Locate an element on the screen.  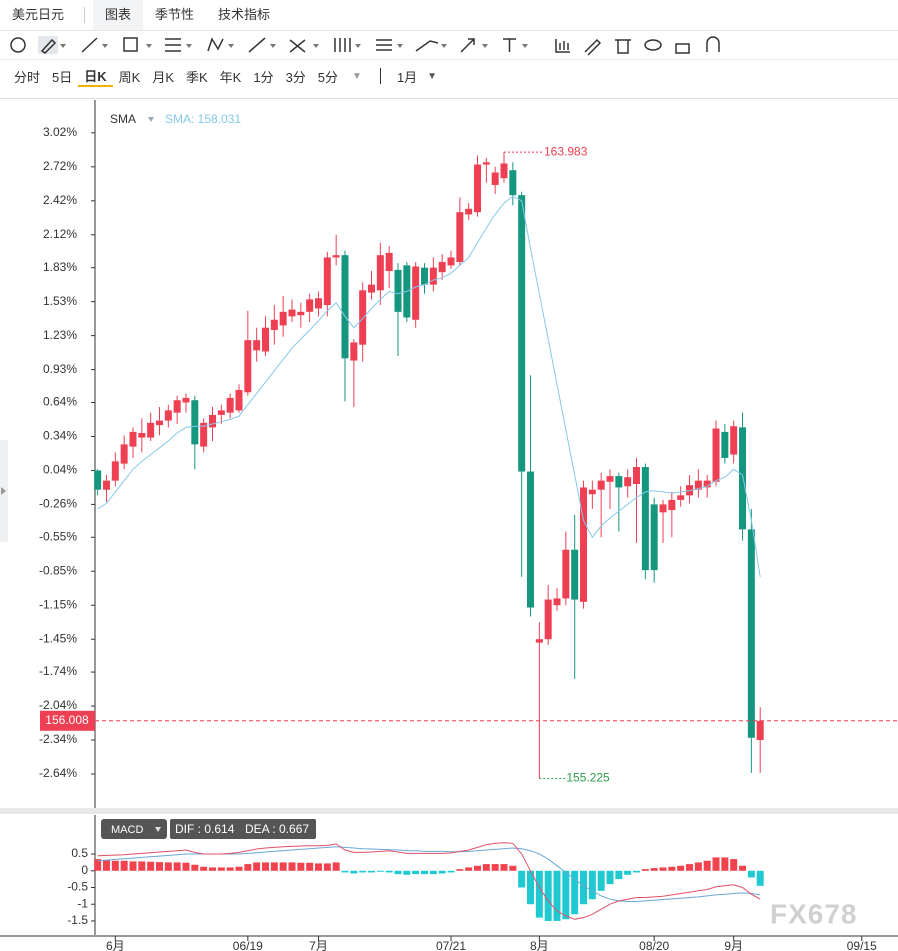
y-tick-label: -2.64% is located at coordinates (58, 773).